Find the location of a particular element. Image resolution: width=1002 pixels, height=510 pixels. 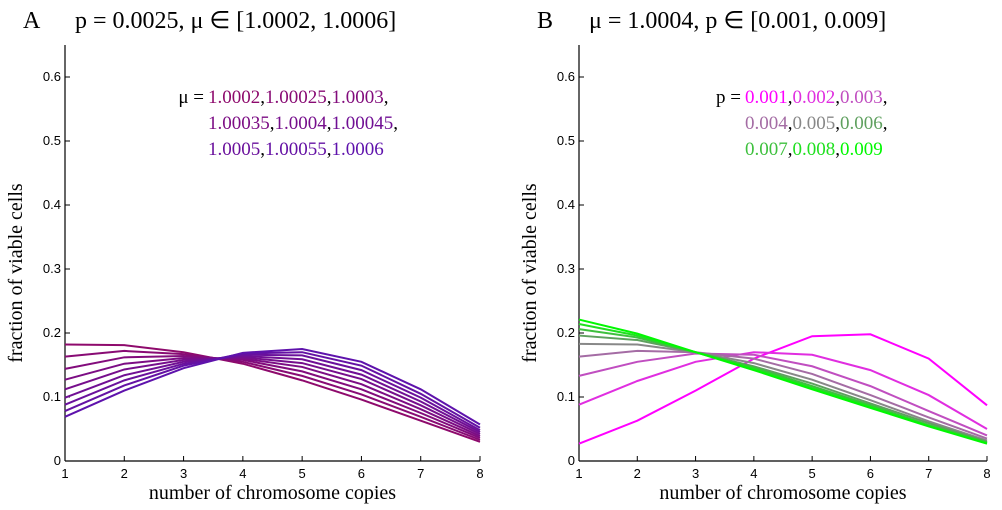

legend-entry: 0.006 is located at coordinates (861, 123).